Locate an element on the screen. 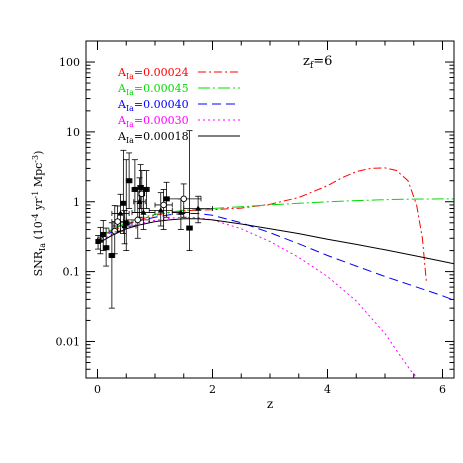  y-tick-label: 0.1 is located at coordinates (72, 272).